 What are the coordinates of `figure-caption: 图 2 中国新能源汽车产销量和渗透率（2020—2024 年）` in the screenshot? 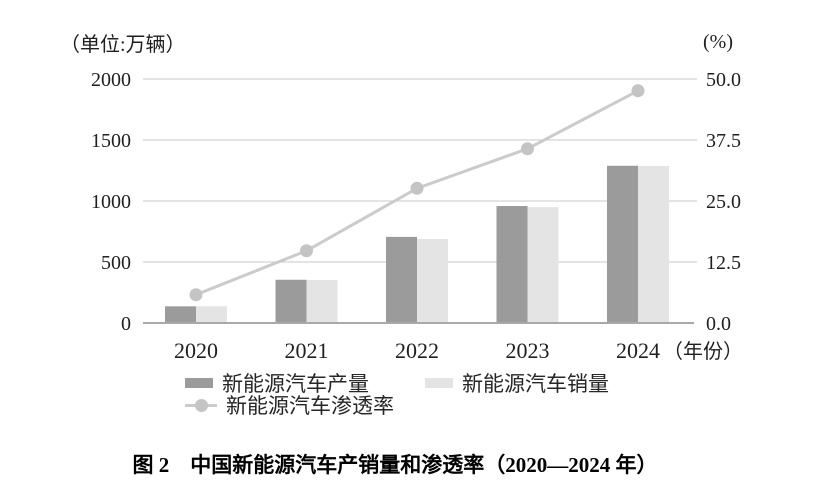 It's located at (395, 465).